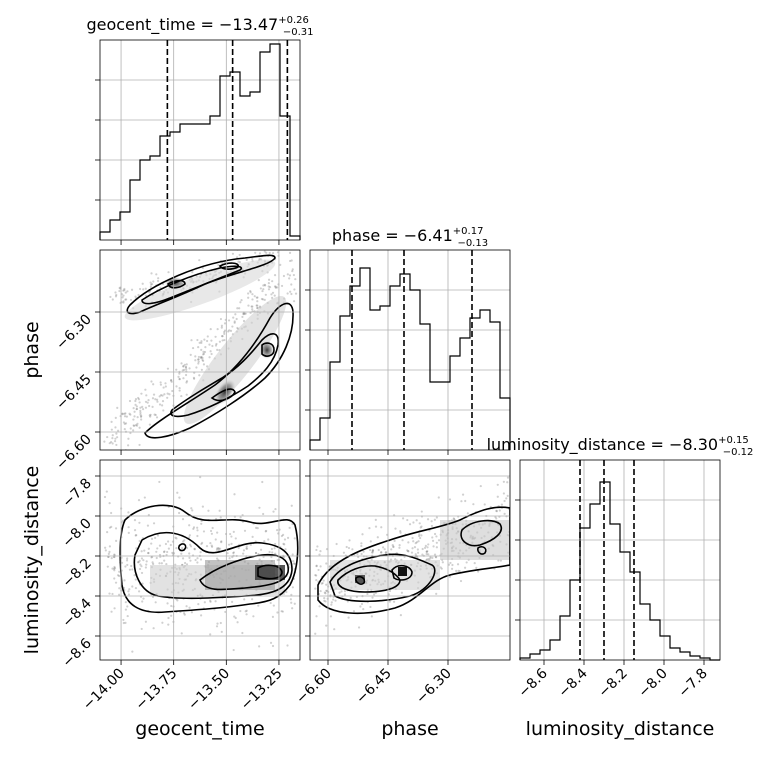  I want to click on panel-frame-phase-phase, so click(410, 350).